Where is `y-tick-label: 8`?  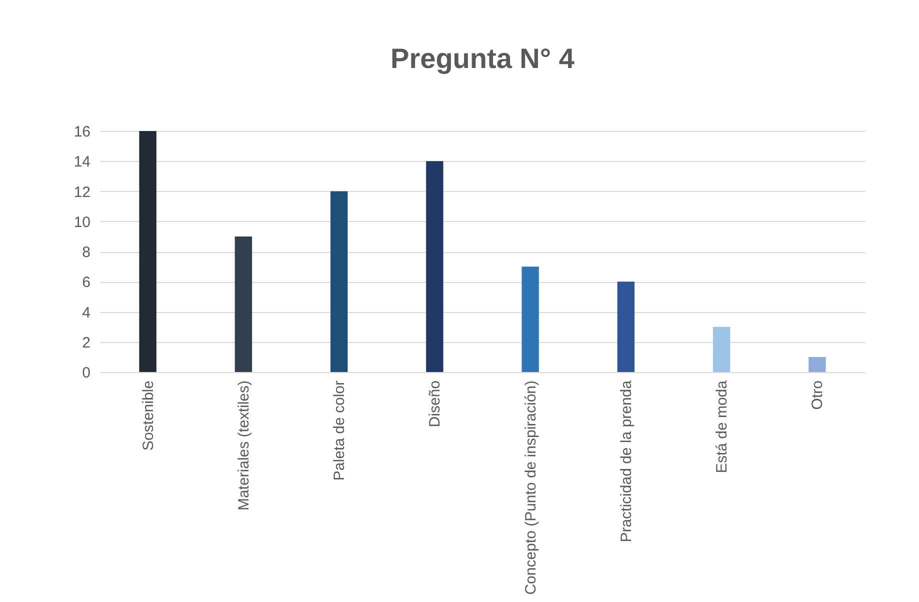 y-tick-label: 8 is located at coordinates (86, 252).